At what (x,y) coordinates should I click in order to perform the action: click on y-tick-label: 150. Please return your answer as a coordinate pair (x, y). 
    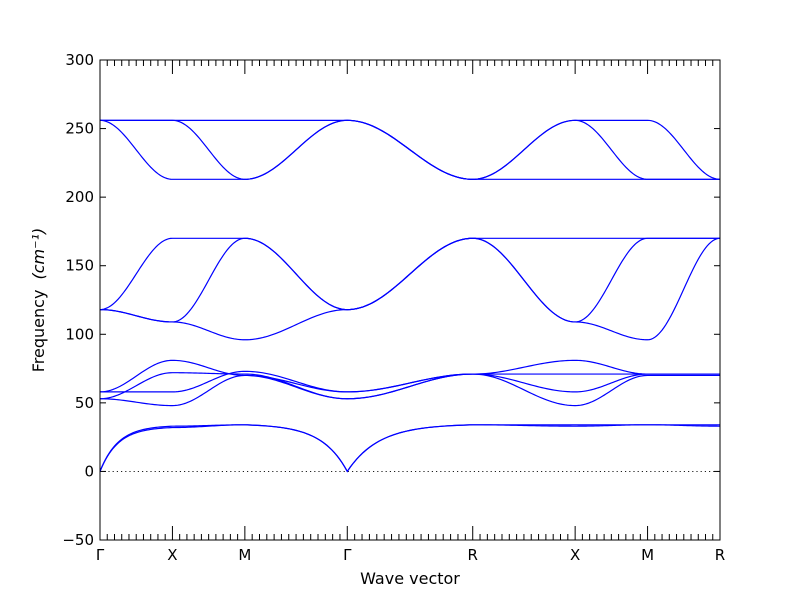
    Looking at the image, I should click on (79, 266).